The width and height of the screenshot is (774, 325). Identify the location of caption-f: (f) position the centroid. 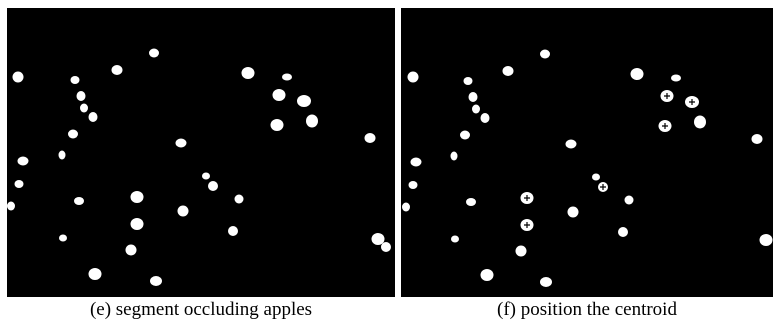
(587, 309).